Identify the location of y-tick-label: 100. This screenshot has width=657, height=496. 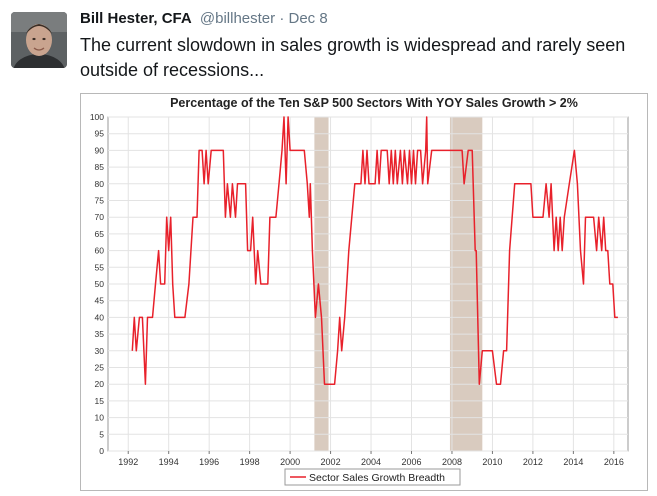
(97, 117).